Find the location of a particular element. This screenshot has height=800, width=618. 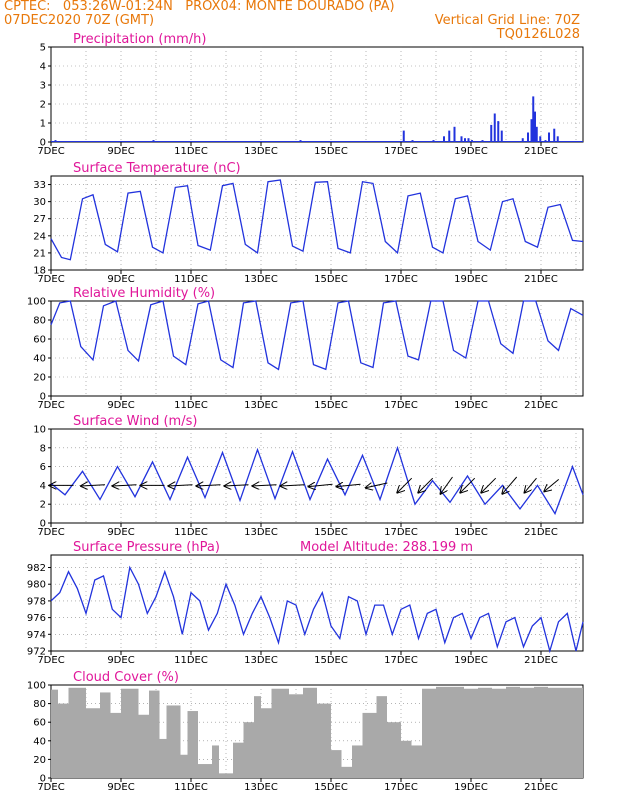

y-tick-label: 60 is located at coordinates (39, 723).